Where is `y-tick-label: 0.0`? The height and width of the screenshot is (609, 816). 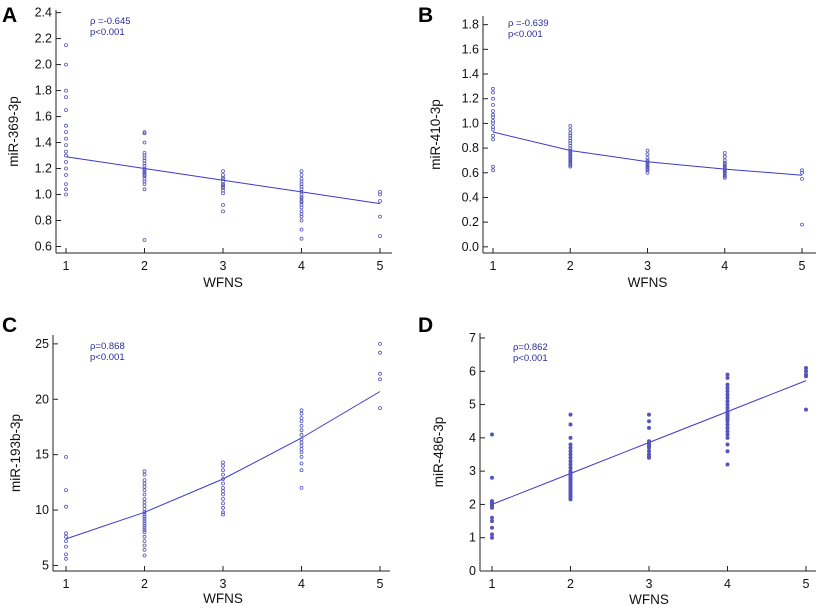
y-tick-label: 0.0 is located at coordinates (470, 247).